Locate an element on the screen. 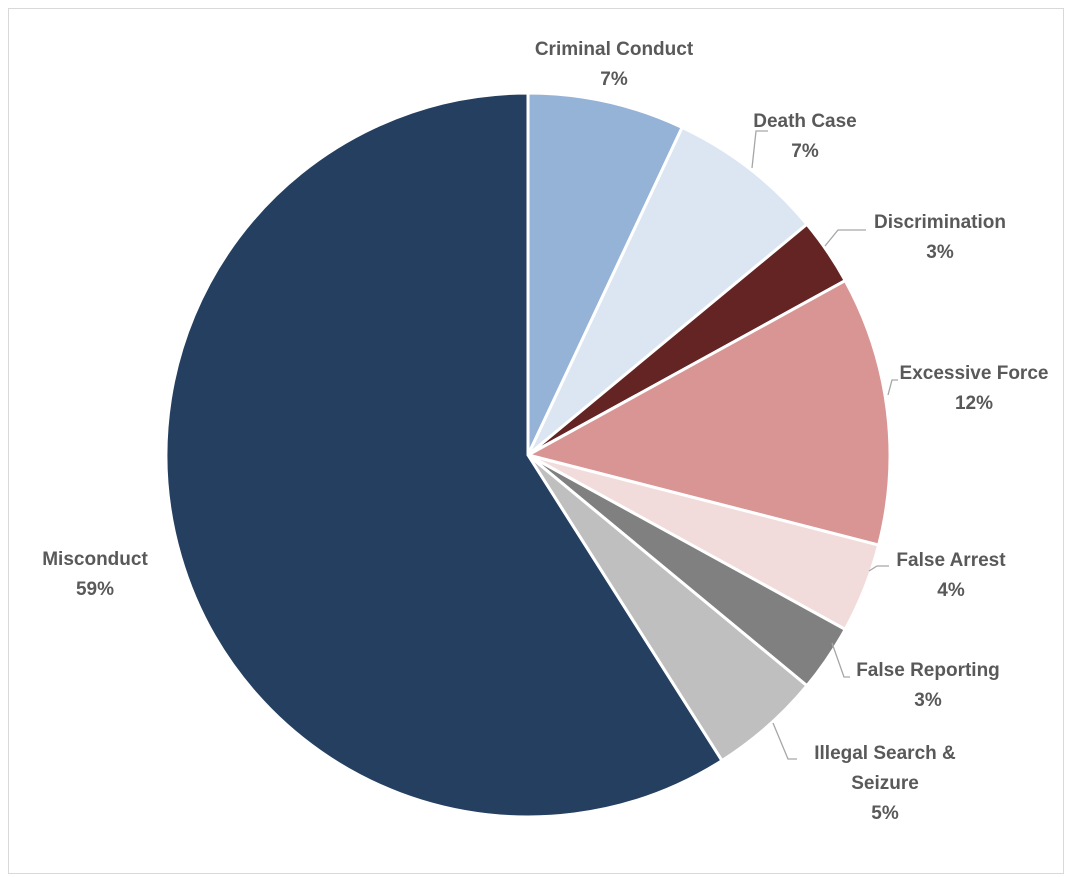 This screenshot has height=877, width=1067. pie-slice-criminal-conduct is located at coordinates (605, 273).